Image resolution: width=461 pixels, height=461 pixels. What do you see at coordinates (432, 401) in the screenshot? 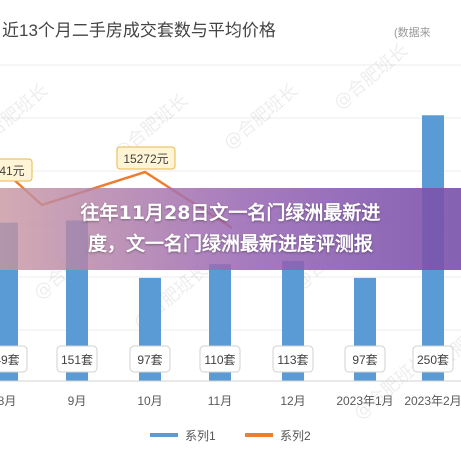
I see `x-tick-label-6: 2023年2月` at bounding box center [432, 401].